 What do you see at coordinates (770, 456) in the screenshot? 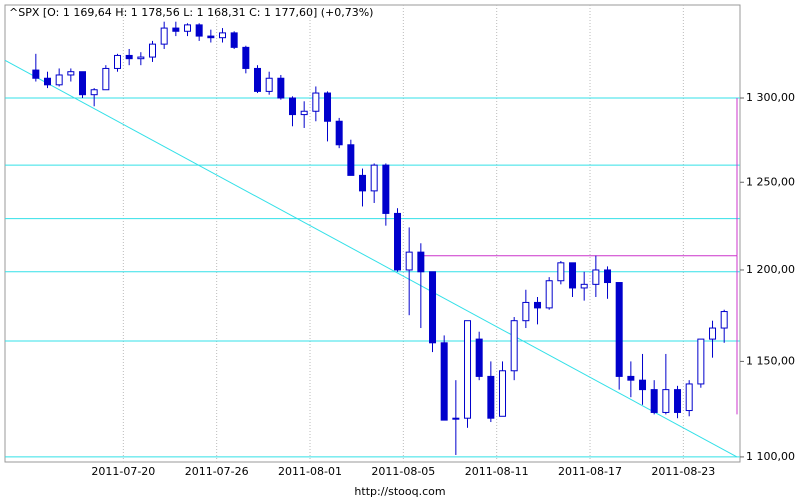
I see `y-tick-label: 1 100,00` at bounding box center [770, 456].